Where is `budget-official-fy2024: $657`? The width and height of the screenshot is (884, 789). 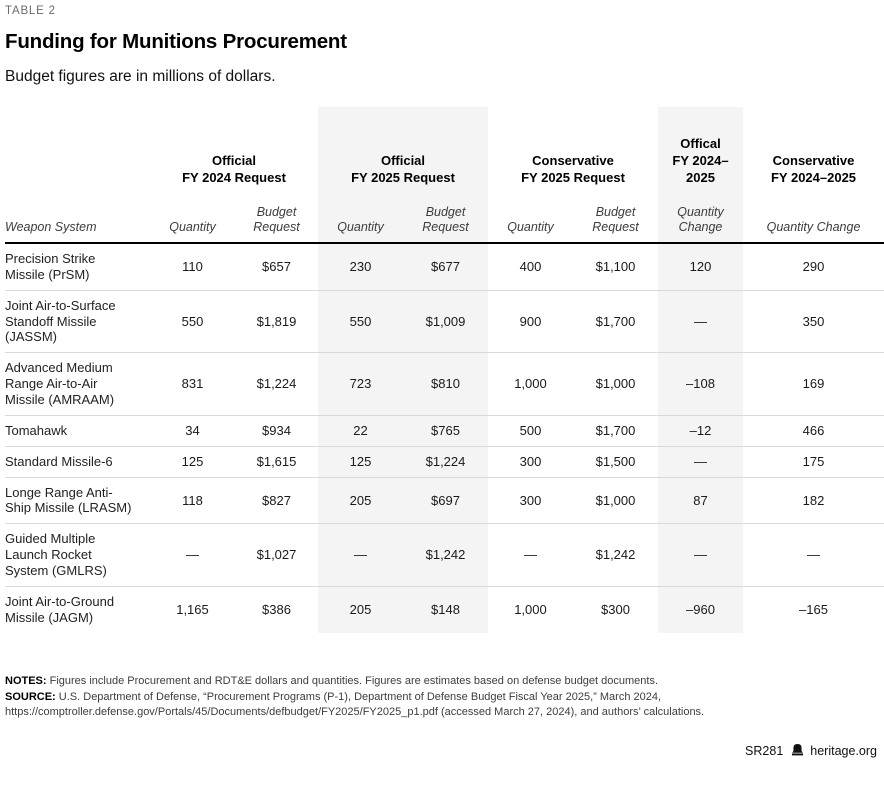 budget-official-fy2024: $657 is located at coordinates (276, 267).